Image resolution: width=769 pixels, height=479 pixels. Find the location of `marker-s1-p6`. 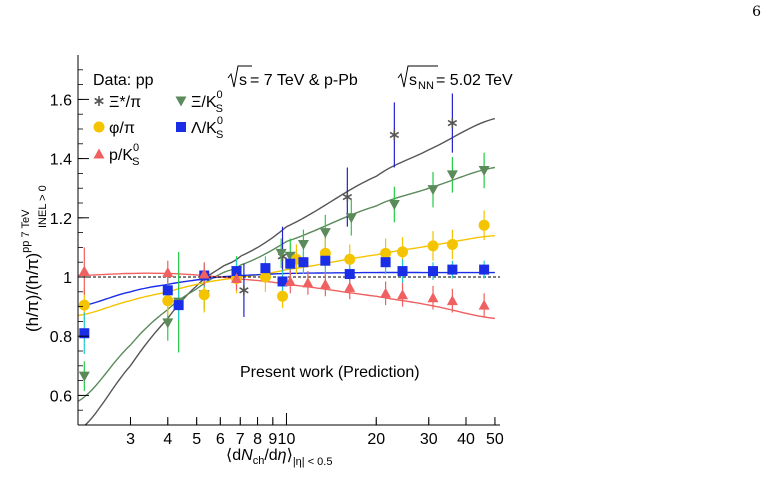

marker-s1-p6 is located at coordinates (290, 256).